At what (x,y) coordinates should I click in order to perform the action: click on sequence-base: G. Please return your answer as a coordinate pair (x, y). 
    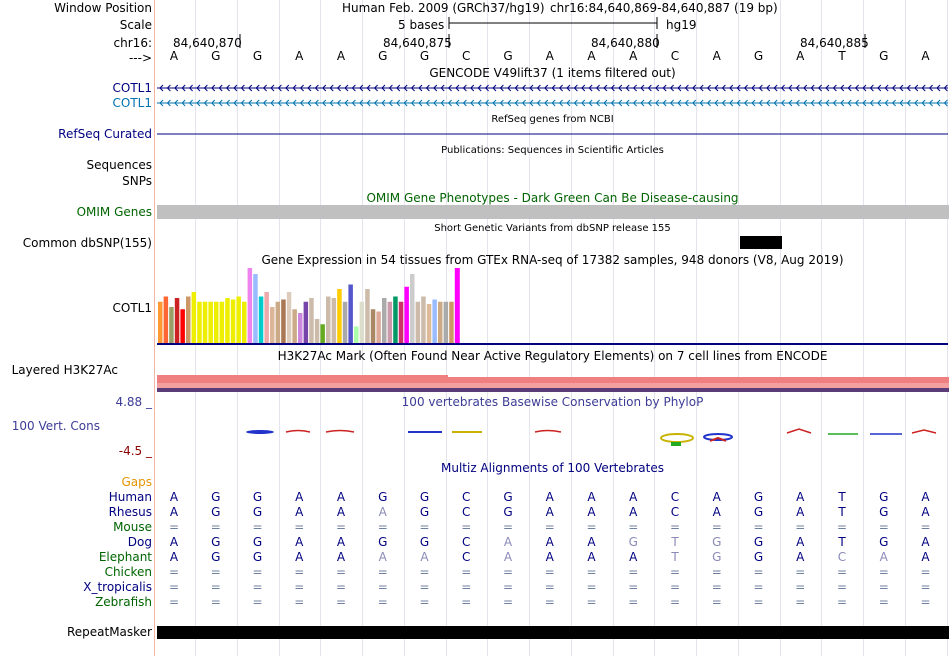
    Looking at the image, I should click on (257, 56).